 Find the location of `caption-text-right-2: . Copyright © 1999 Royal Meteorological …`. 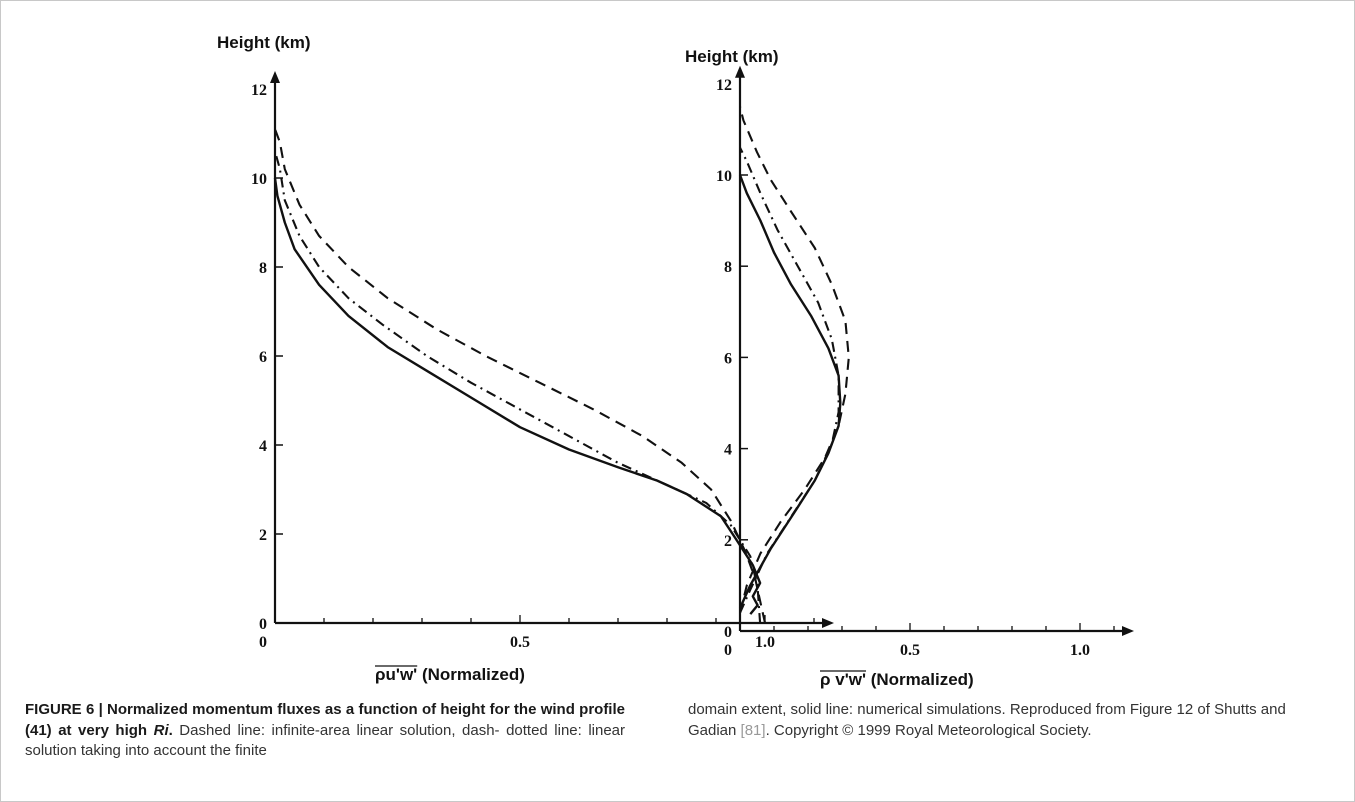

caption-text-right-2: . Copyright © 1999 Royal Meteorological … is located at coordinates (928, 730).